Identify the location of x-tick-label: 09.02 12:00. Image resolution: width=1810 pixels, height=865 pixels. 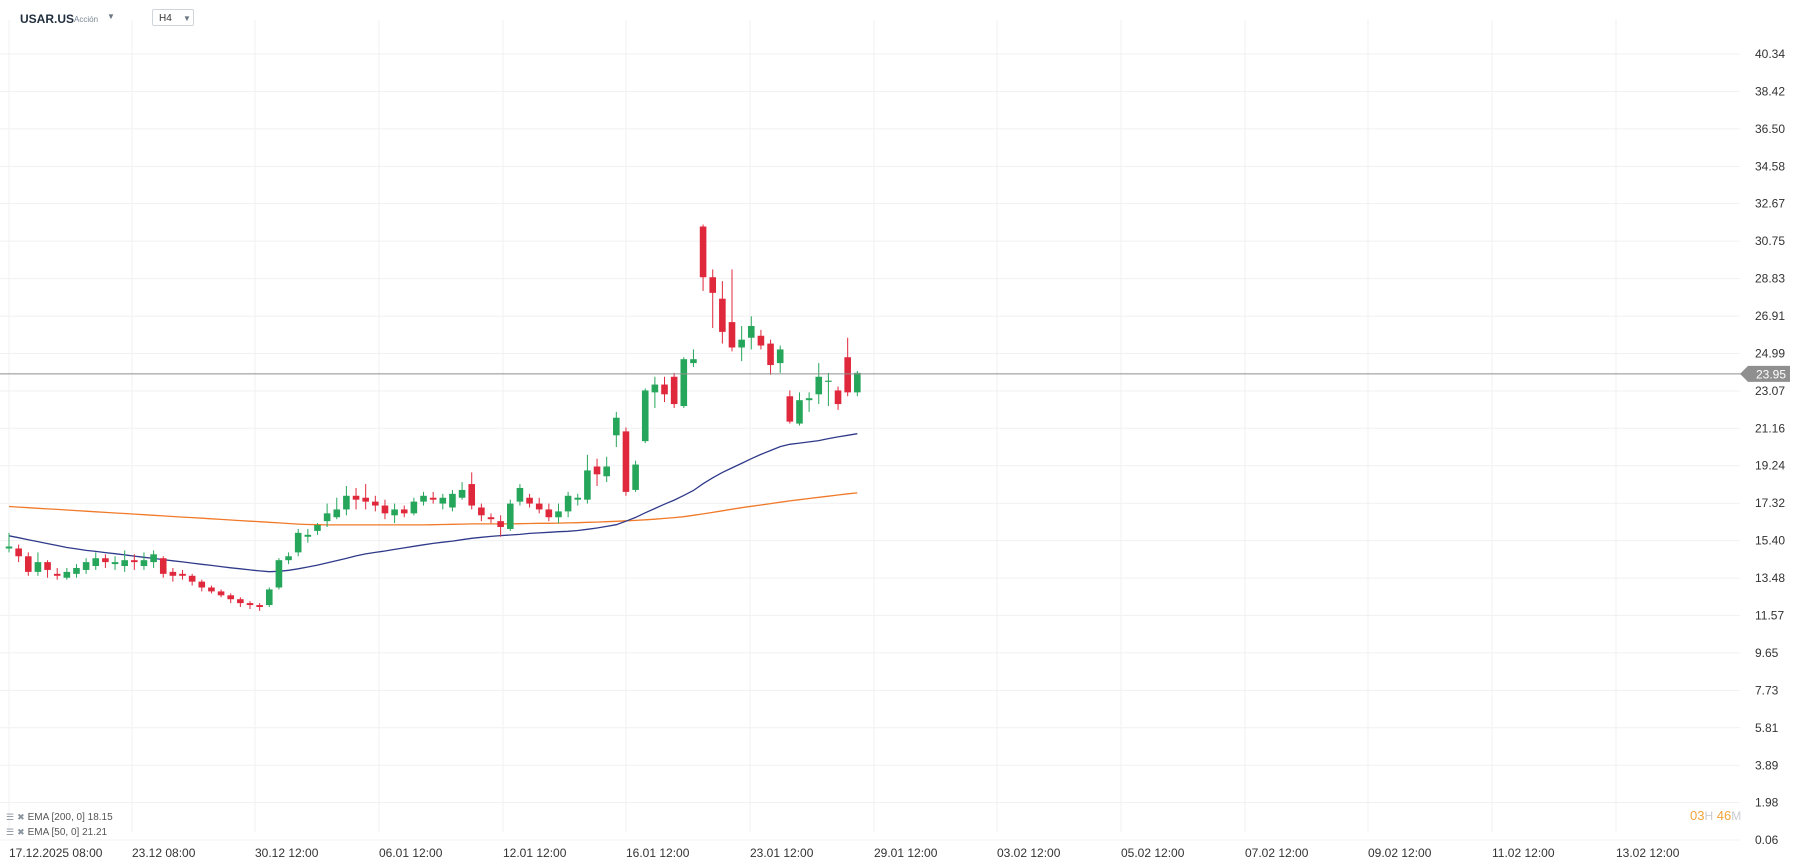
(1400, 853).